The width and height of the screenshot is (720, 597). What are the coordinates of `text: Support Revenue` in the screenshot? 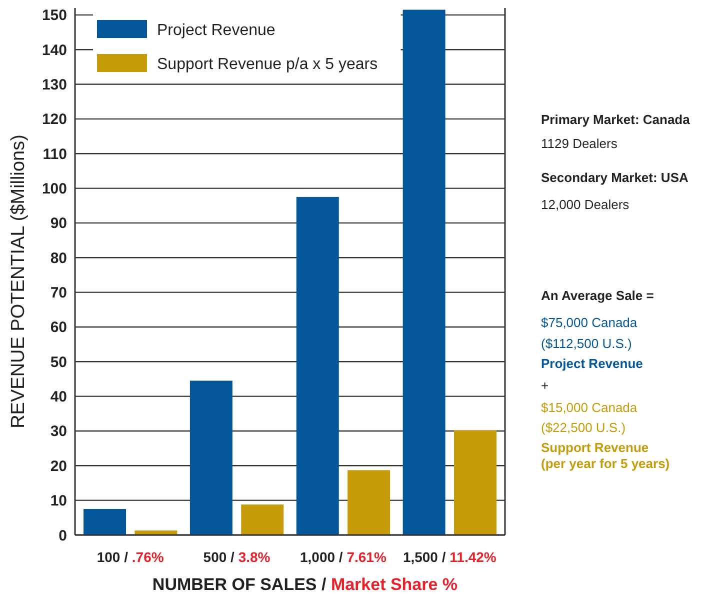 It's located at (595, 447).